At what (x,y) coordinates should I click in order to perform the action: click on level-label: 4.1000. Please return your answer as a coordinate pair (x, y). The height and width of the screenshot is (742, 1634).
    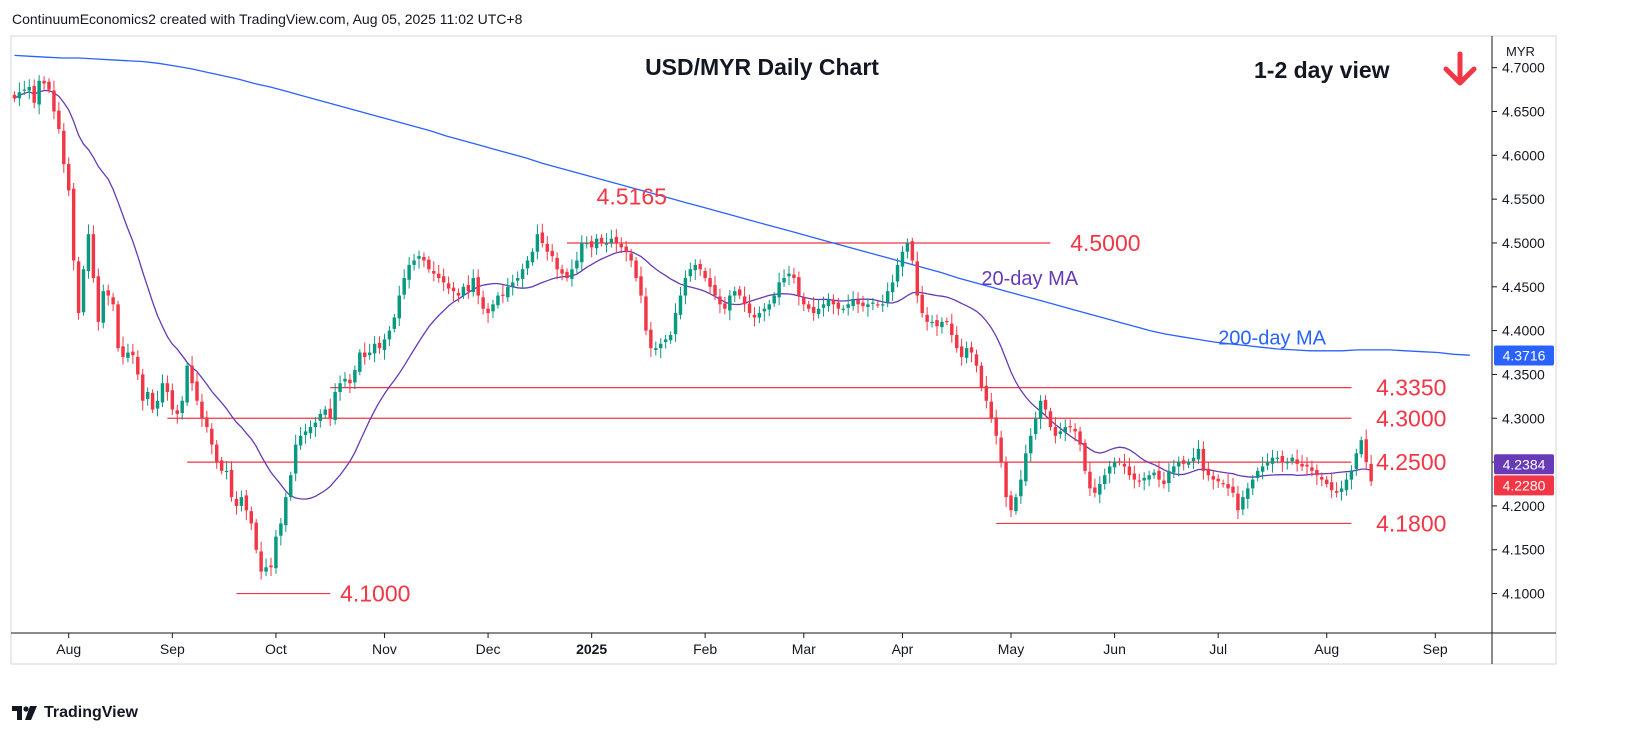
    Looking at the image, I should click on (375, 594).